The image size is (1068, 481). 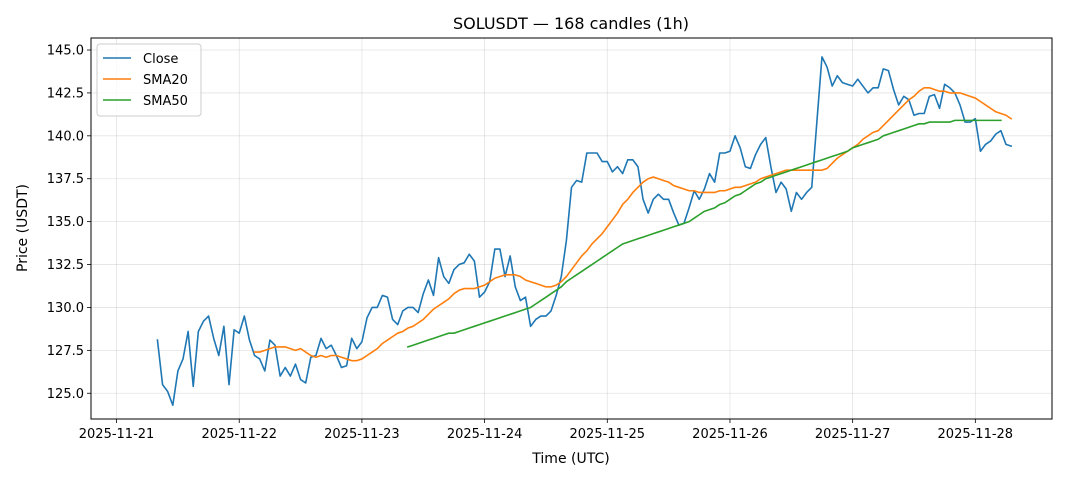 What do you see at coordinates (65, 136) in the screenshot?
I see `y-tick-label: 140.0` at bounding box center [65, 136].